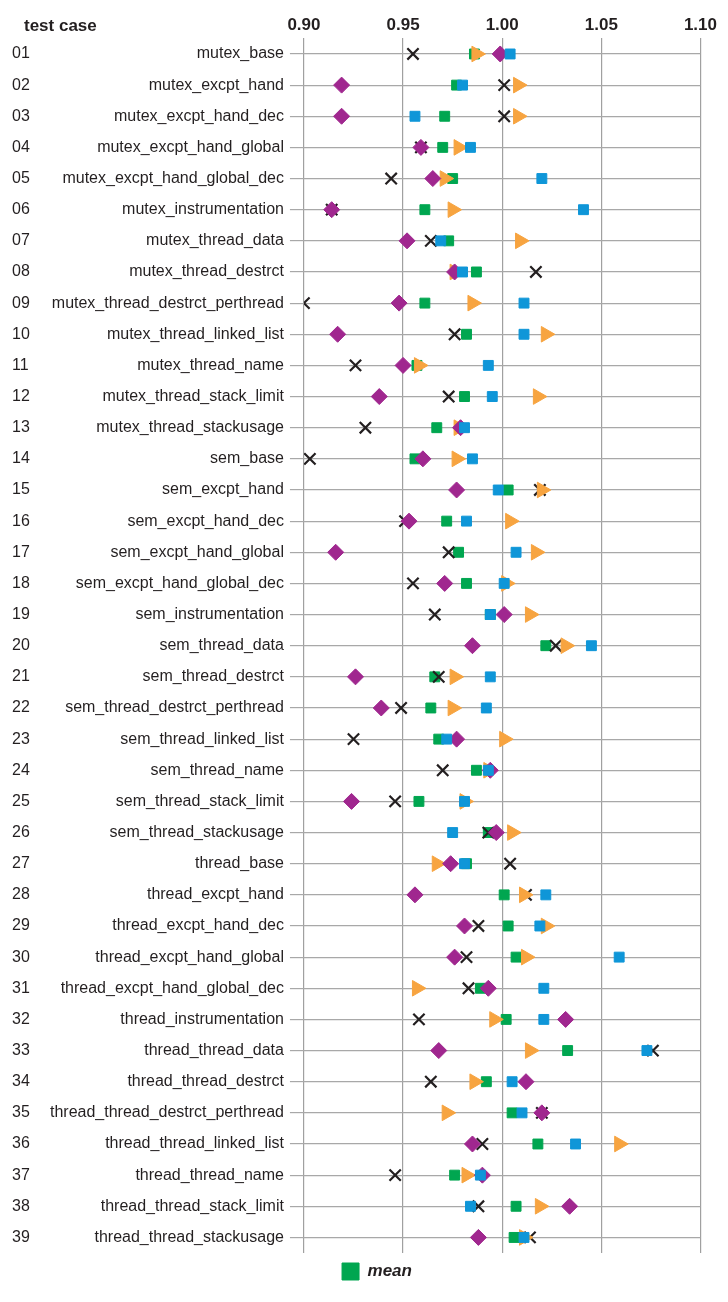  What do you see at coordinates (189, 956) in the screenshot?
I see `y-tick-label: thread_excpt_hand_global` at bounding box center [189, 956].